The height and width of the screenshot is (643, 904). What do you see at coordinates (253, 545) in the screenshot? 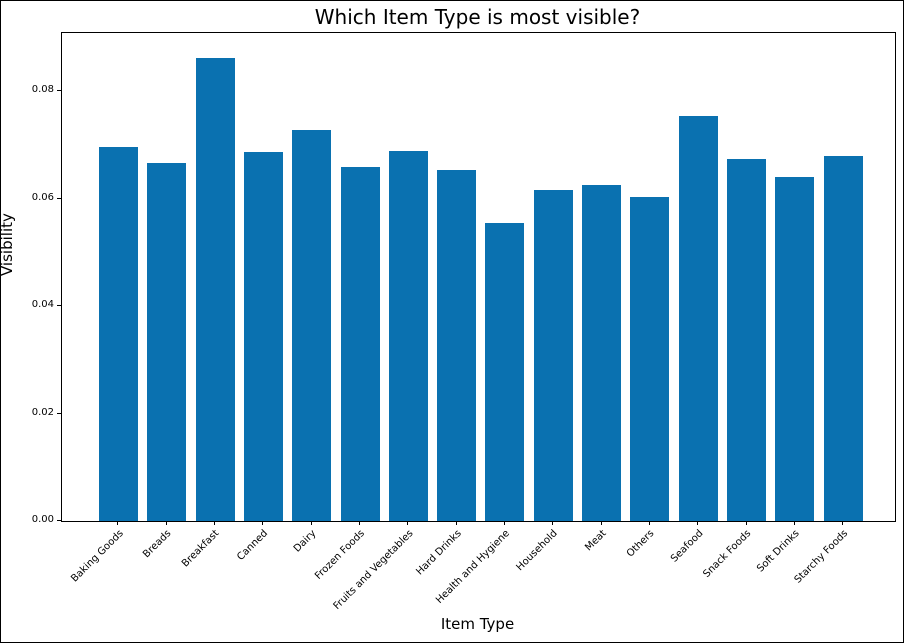
I see `x-tick-label: Canned` at bounding box center [253, 545].